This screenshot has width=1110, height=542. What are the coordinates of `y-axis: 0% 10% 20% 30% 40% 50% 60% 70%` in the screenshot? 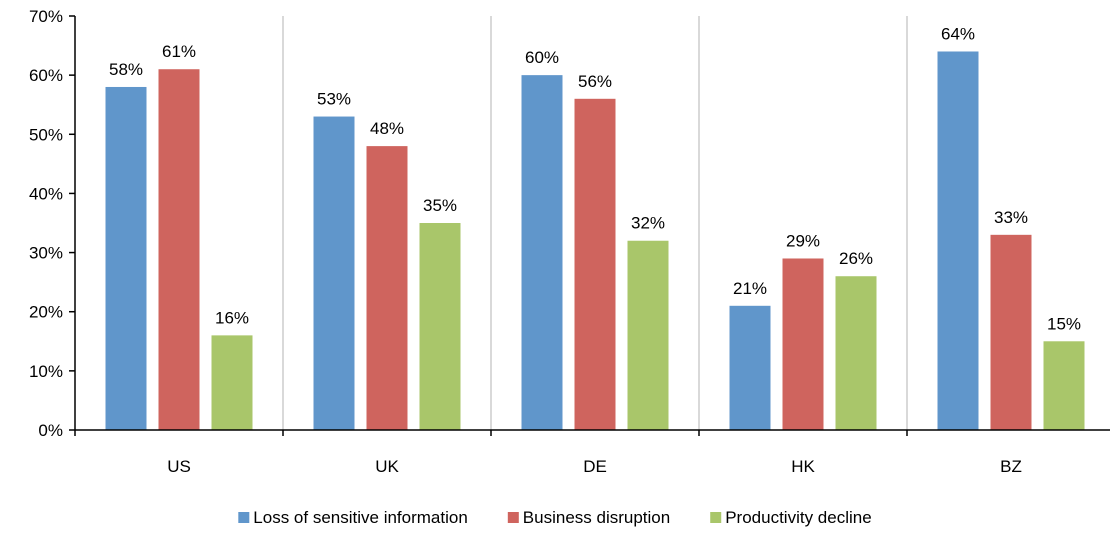 It's located at (52, 223).